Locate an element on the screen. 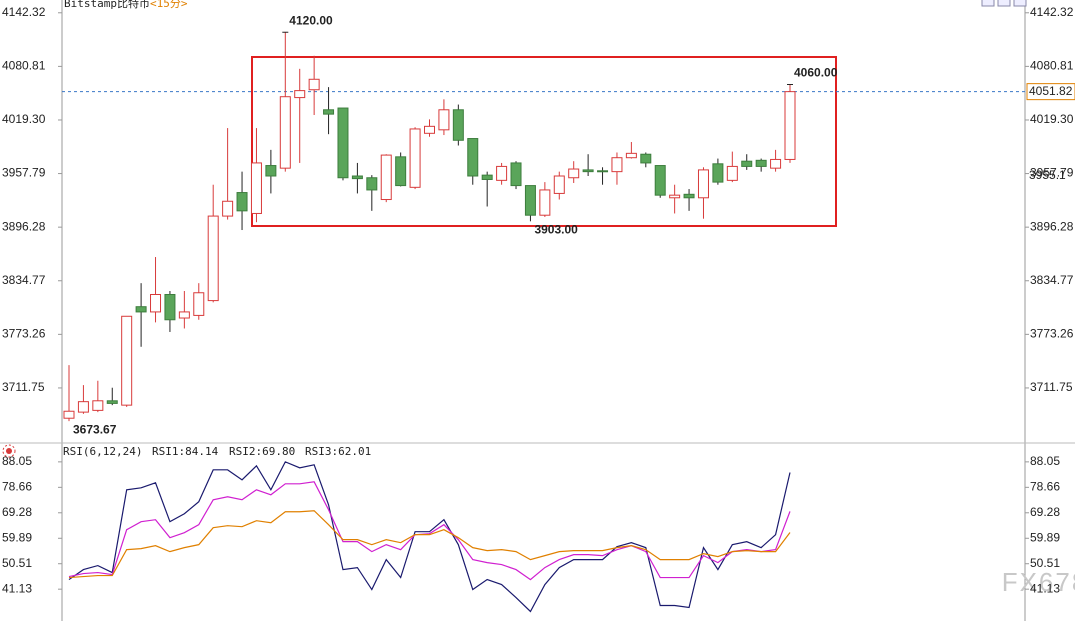  y-tick-label: 88.05 is located at coordinates (17, 461).